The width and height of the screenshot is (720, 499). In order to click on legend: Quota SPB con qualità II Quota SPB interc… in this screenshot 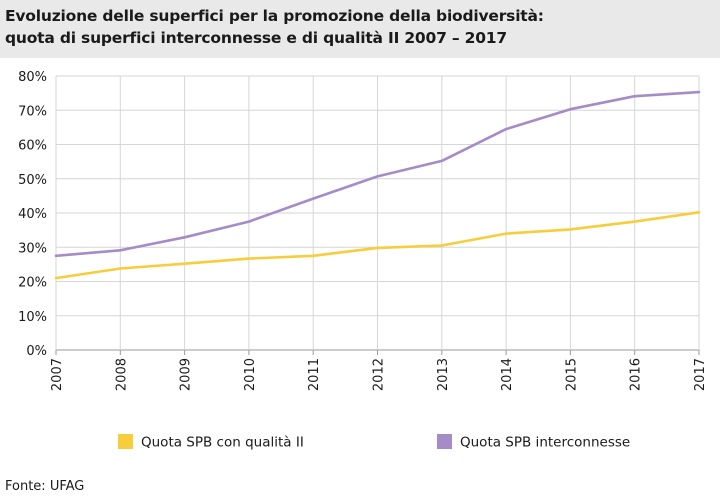, I will do `click(374, 442)`.